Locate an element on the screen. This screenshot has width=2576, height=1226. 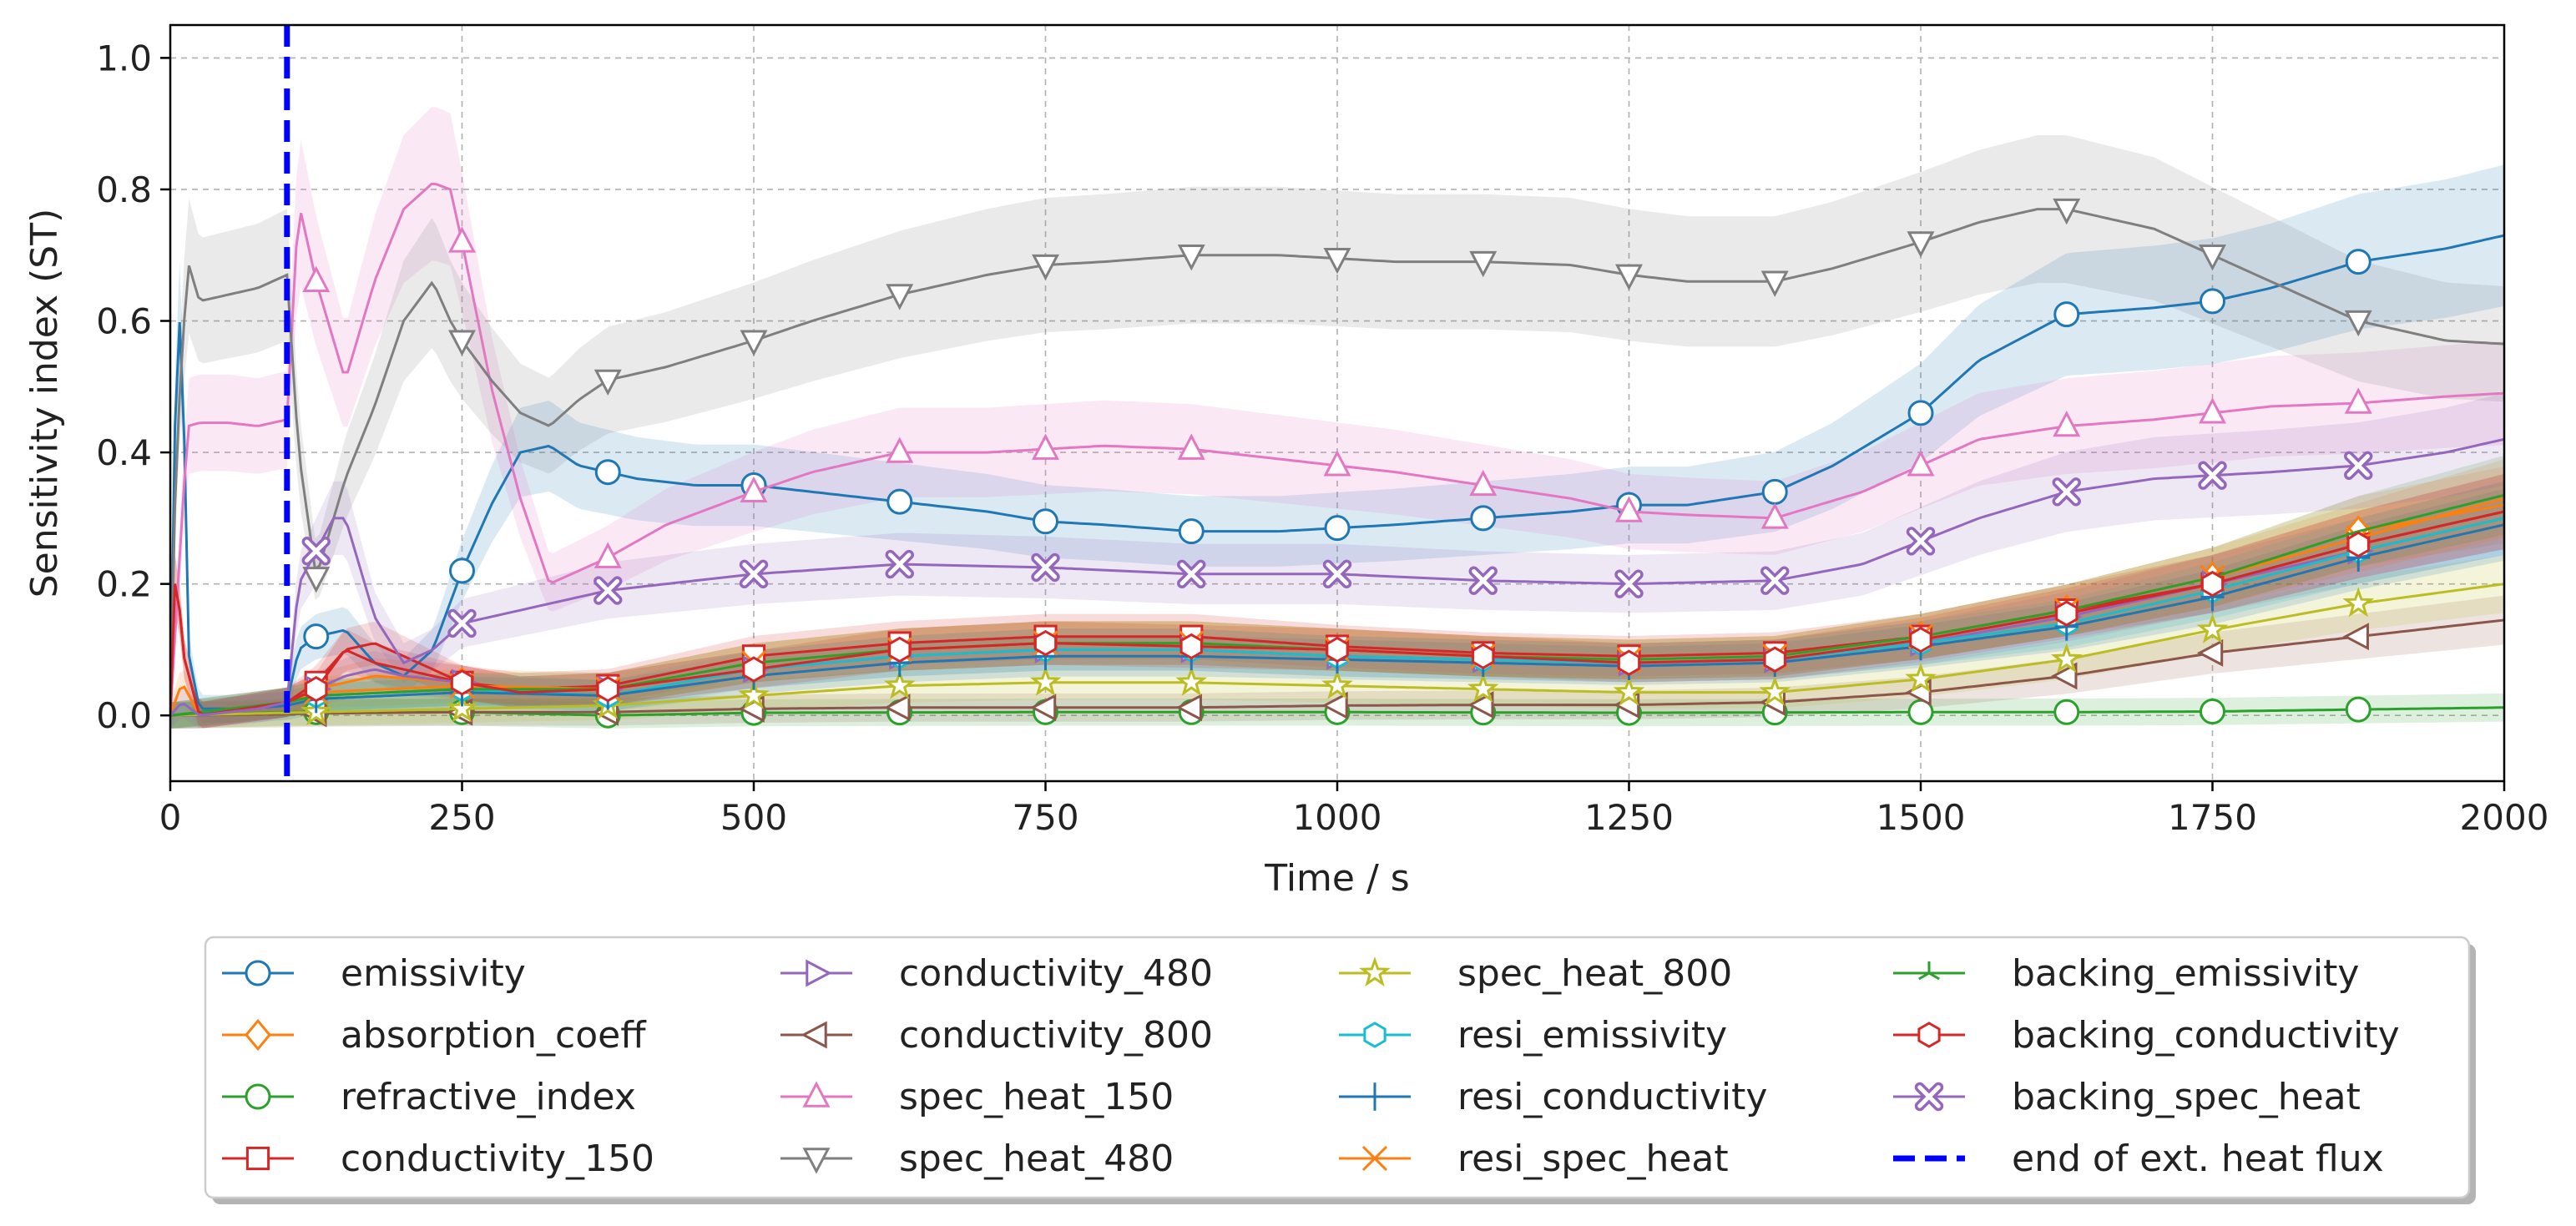
legend-label: backing_spec_heat is located at coordinates (2186, 1097).